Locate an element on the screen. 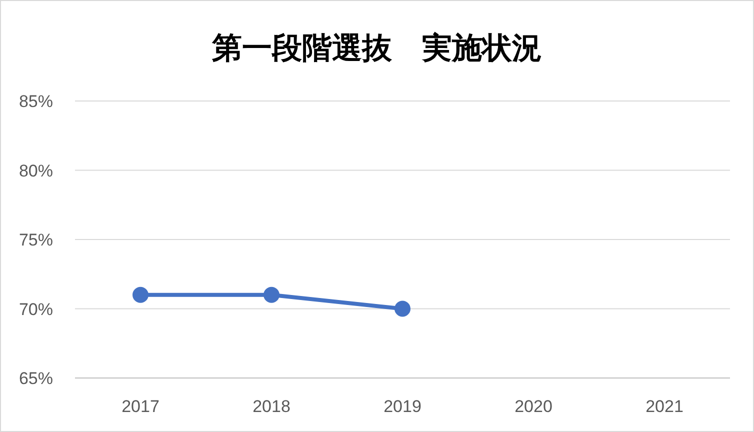  y-tick-label: 85% is located at coordinates (35, 101).